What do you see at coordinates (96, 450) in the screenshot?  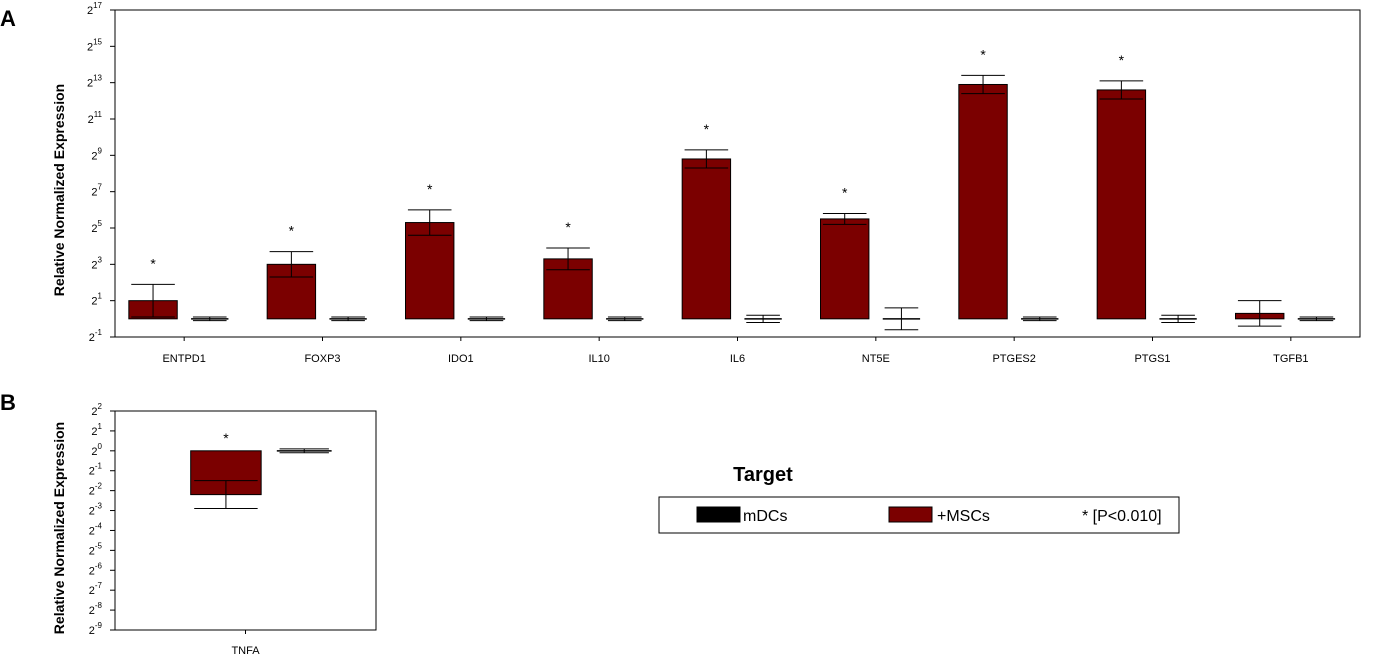 I see `y-tick-label: 20` at bounding box center [96, 450].